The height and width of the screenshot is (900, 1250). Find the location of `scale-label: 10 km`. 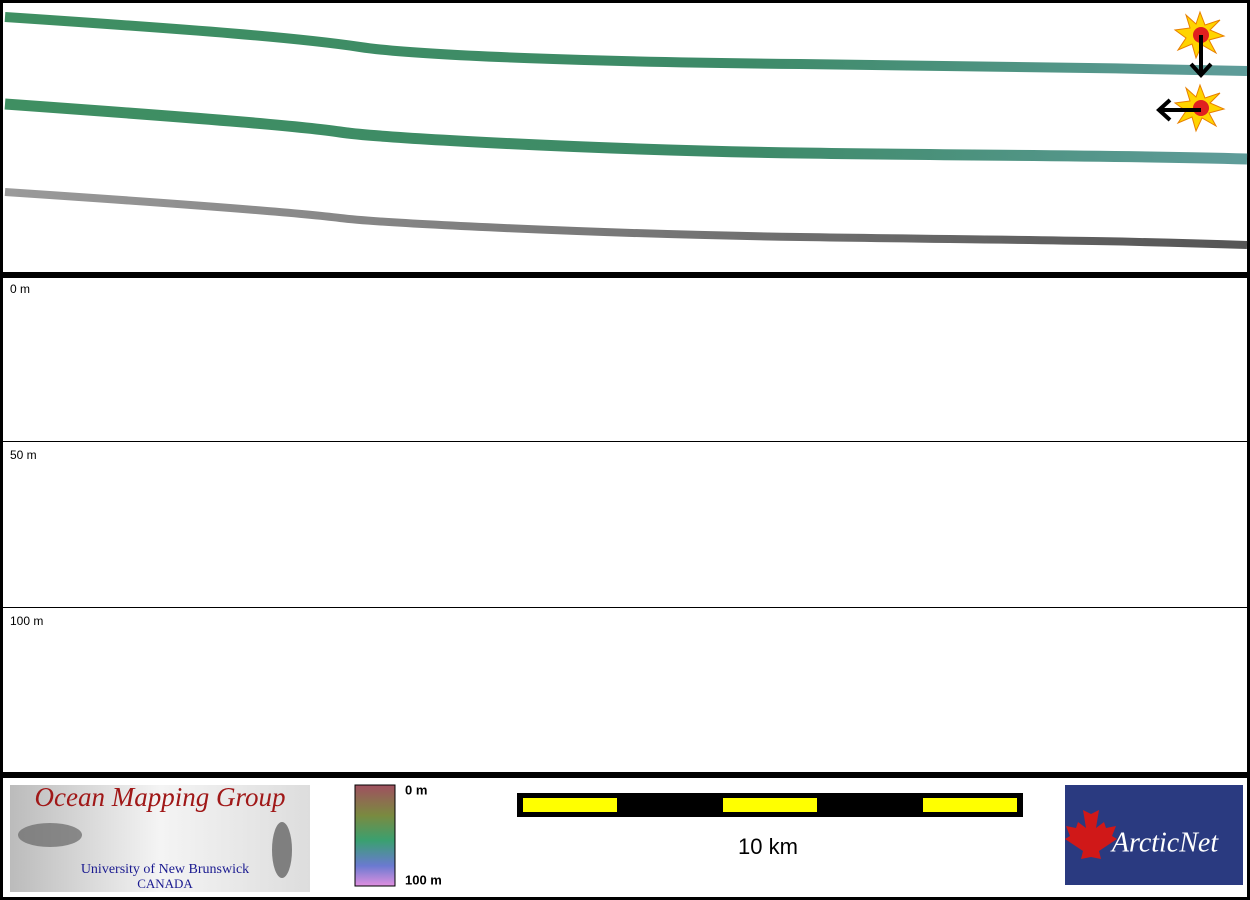

scale-label: 10 km is located at coordinates (768, 846).